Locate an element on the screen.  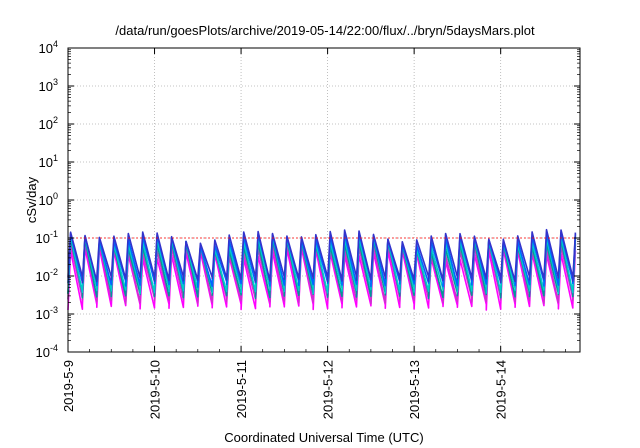
data-series is located at coordinates (322, 269).